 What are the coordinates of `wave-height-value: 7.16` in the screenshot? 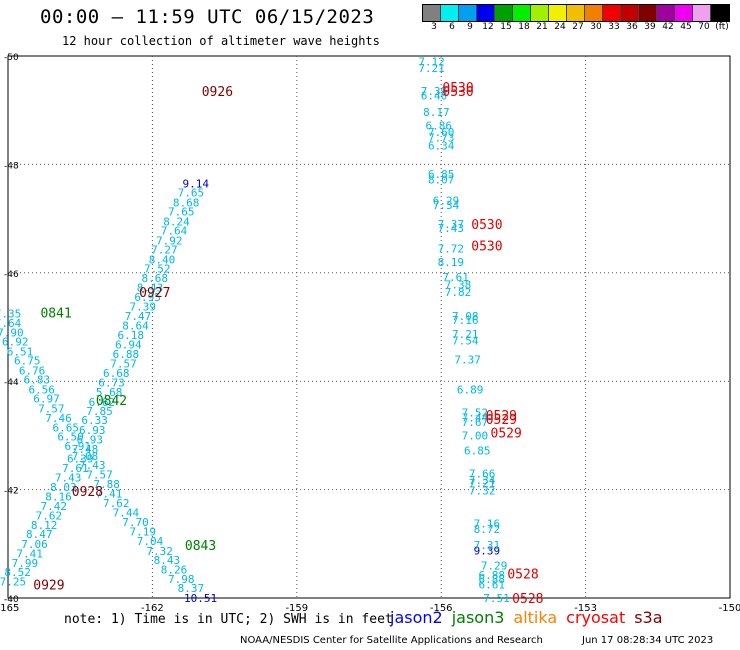 It's located at (487, 524).